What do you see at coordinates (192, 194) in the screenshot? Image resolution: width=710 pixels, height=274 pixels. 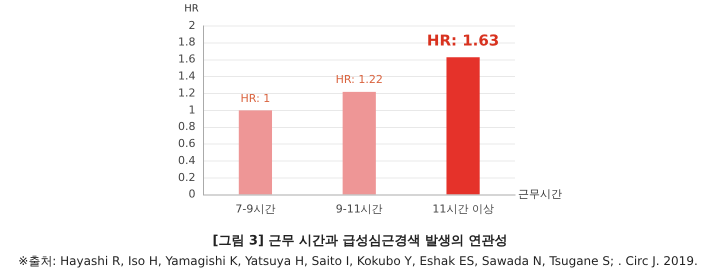 I see `y-tick-label: 0` at bounding box center [192, 194].